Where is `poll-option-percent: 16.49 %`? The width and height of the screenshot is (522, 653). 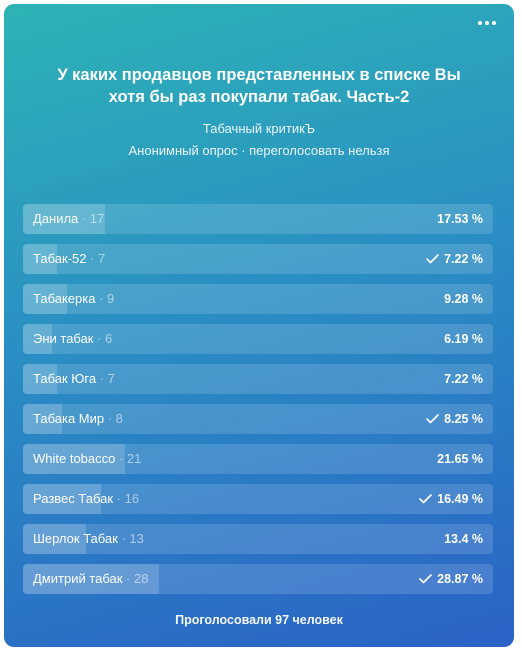
poll-option-percent: 16.49 % is located at coordinates (460, 499).